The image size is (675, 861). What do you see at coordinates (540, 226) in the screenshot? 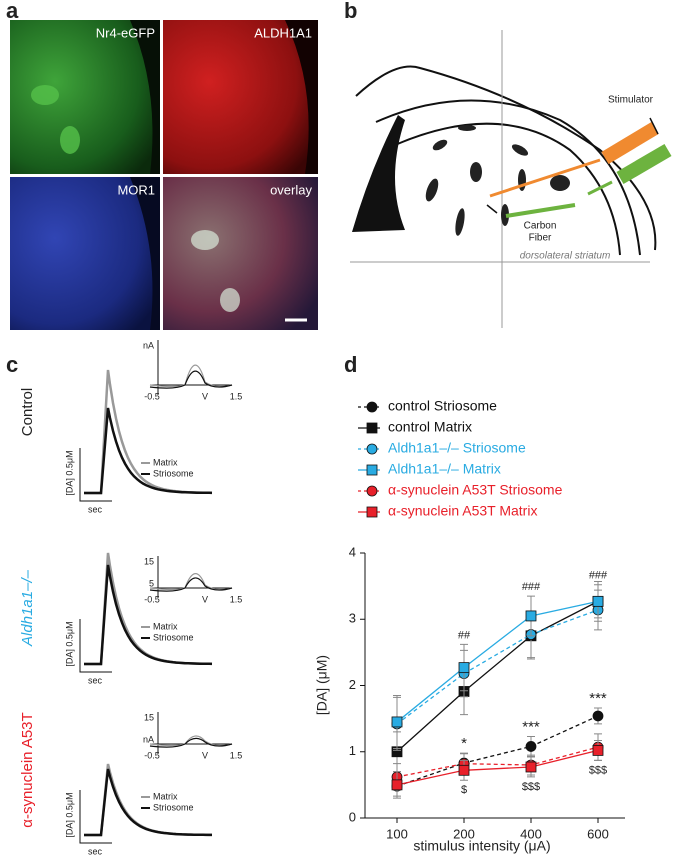
I see `label: Carbon` at bounding box center [540, 226].